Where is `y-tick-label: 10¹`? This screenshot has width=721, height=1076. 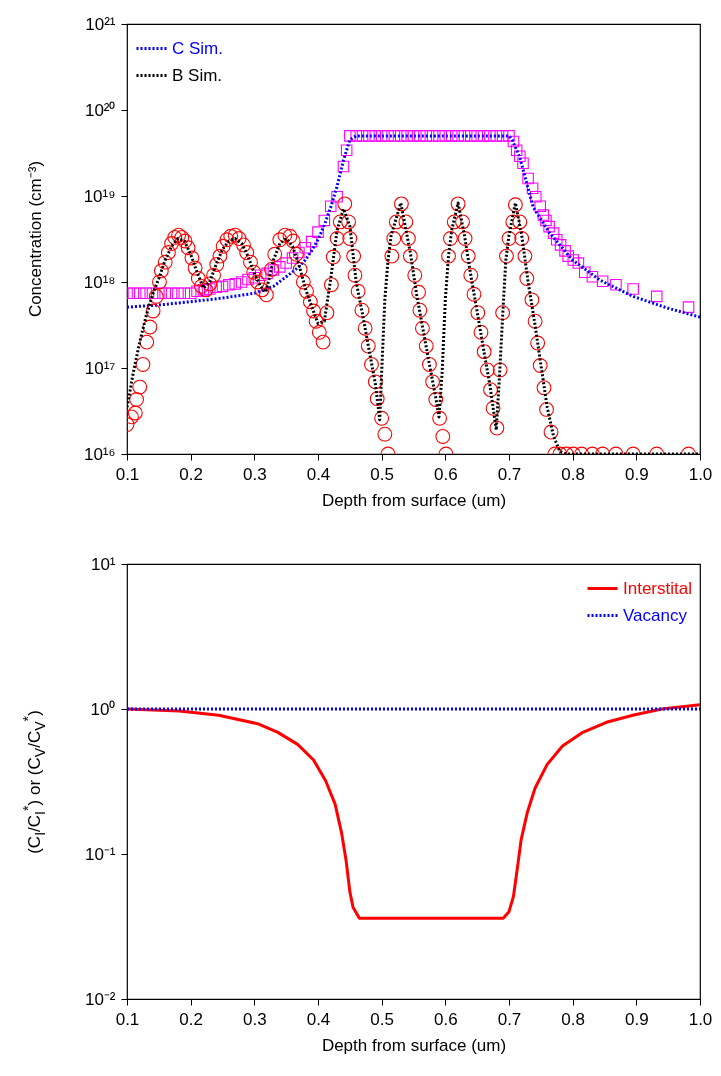 y-tick-label: 10¹ is located at coordinates (103, 564).